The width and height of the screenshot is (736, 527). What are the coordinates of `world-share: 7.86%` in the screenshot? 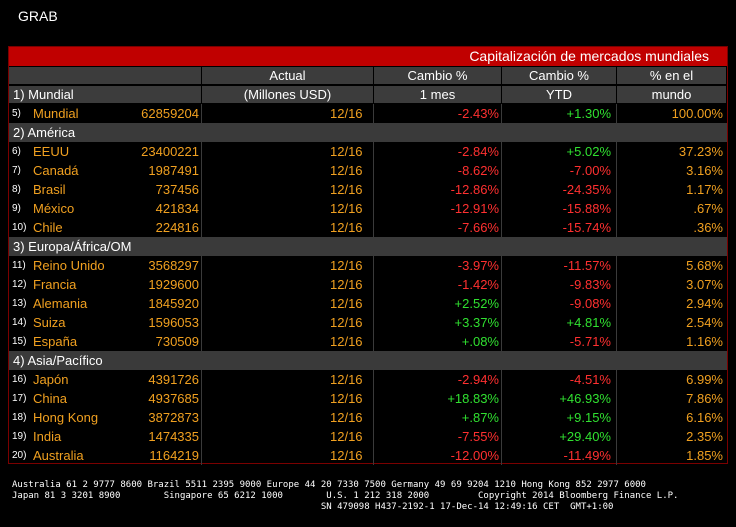 It's located at (704, 398).